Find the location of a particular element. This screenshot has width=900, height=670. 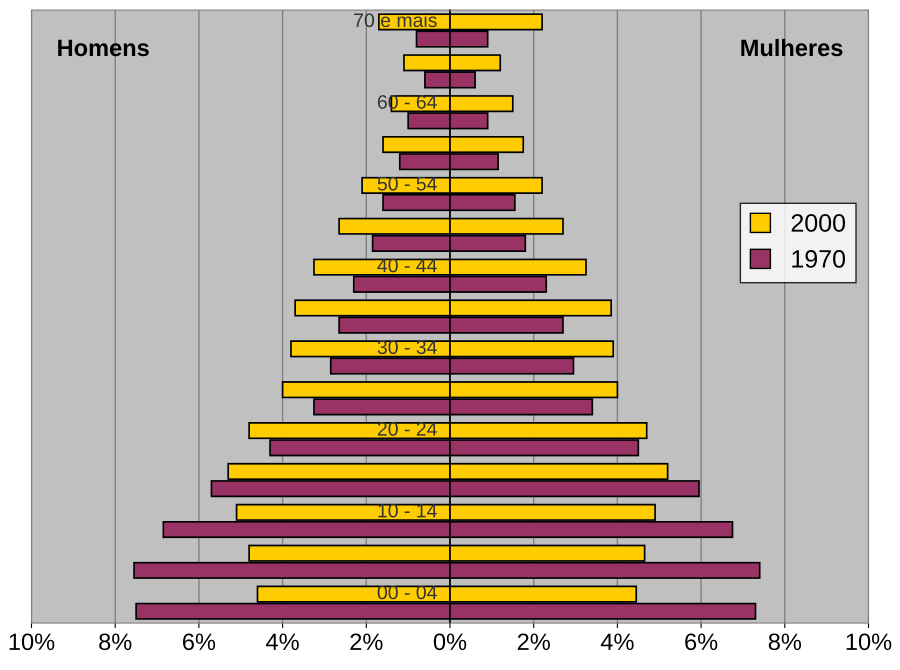

y-tick-label: 40 - 44 is located at coordinates (407, 265).